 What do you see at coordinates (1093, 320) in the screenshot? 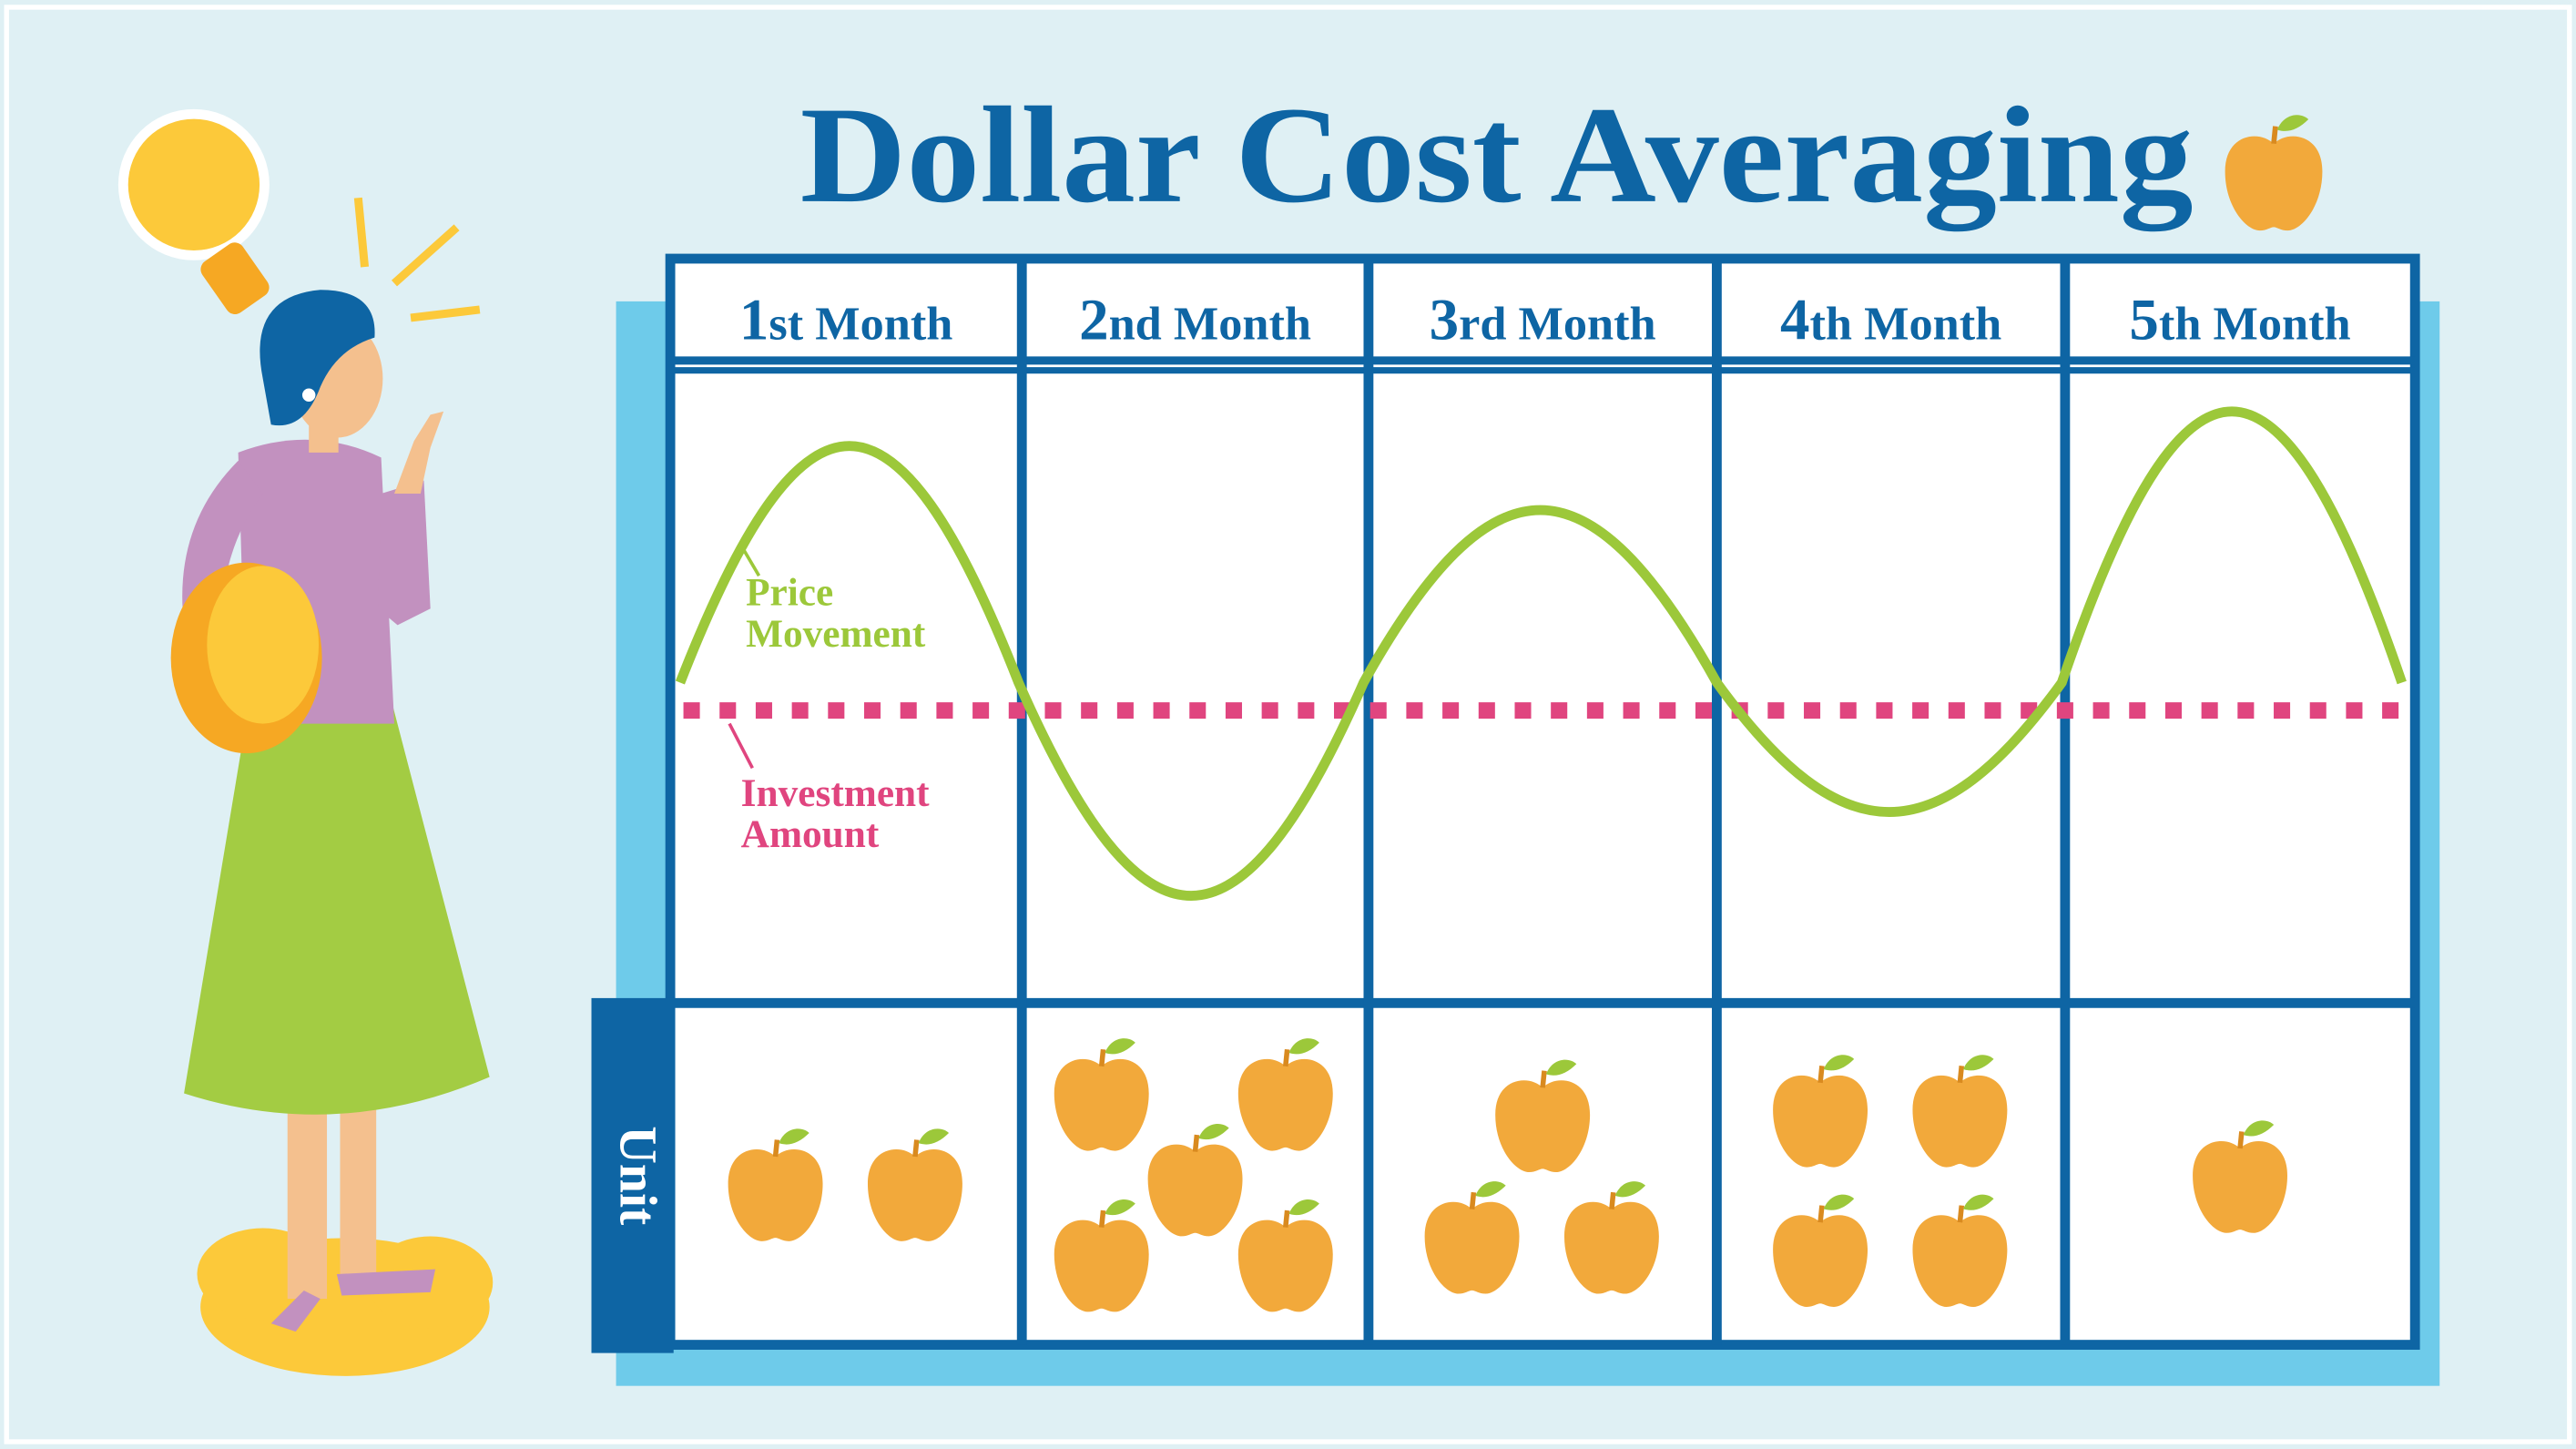
I see `month-number: 2` at bounding box center [1093, 320].